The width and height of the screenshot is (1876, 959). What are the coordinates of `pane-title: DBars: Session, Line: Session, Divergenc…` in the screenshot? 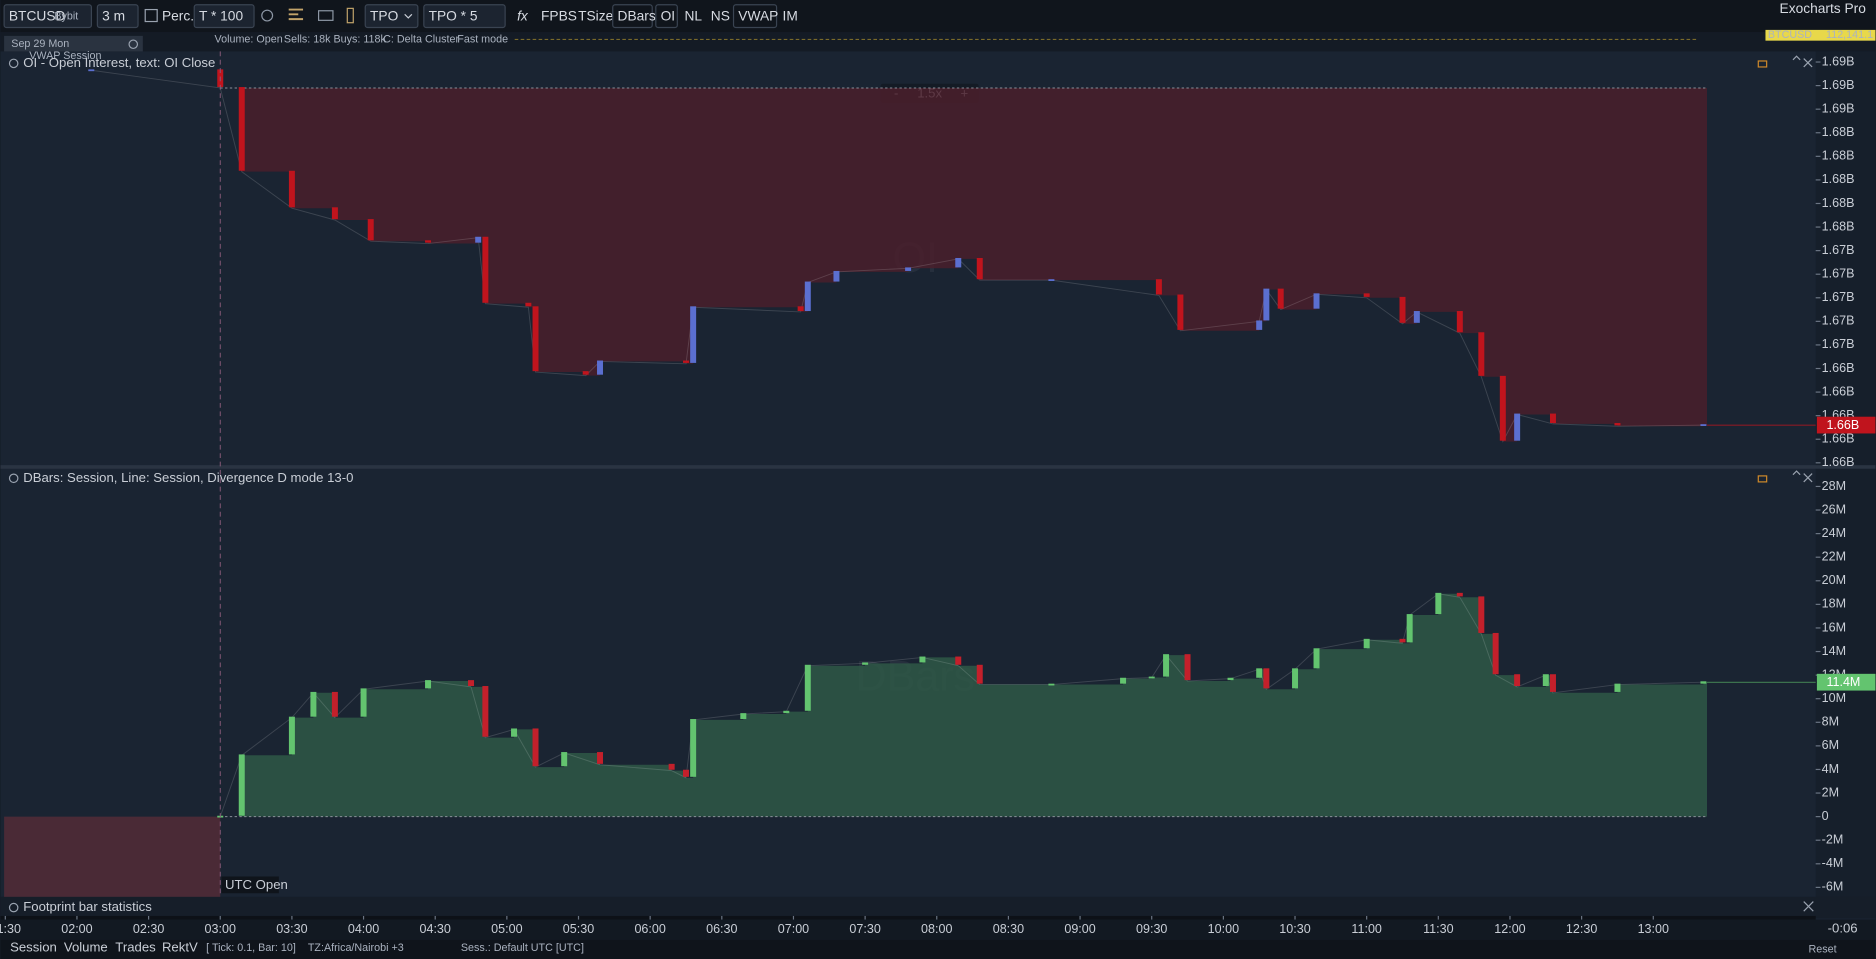 It's located at (188, 477).